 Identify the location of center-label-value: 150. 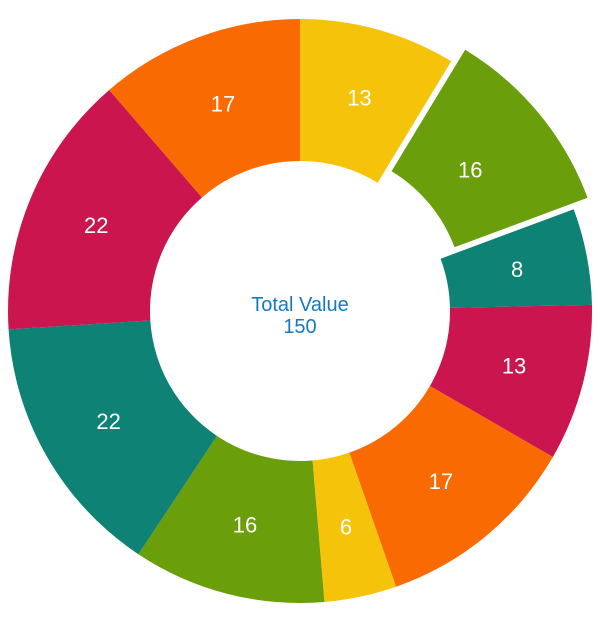
(299, 327).